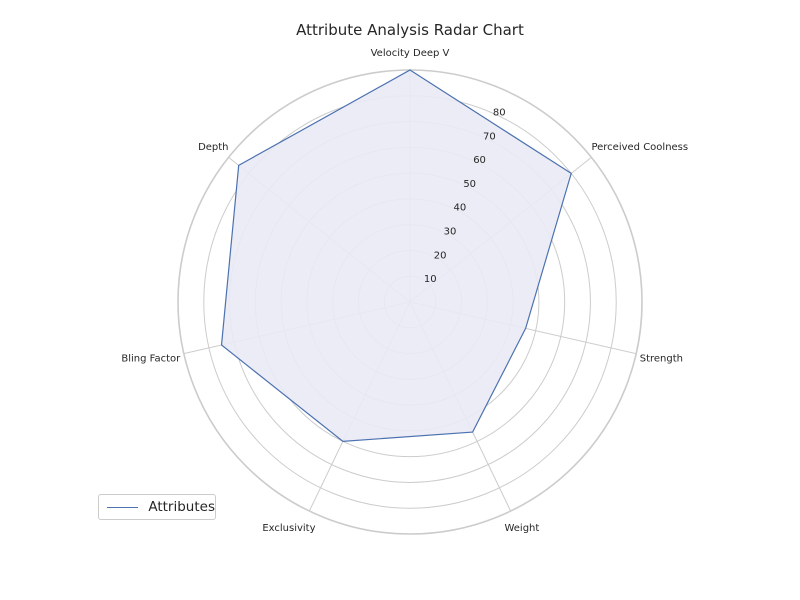  What do you see at coordinates (151, 359) in the screenshot?
I see `category-label: Bling Factor` at bounding box center [151, 359].